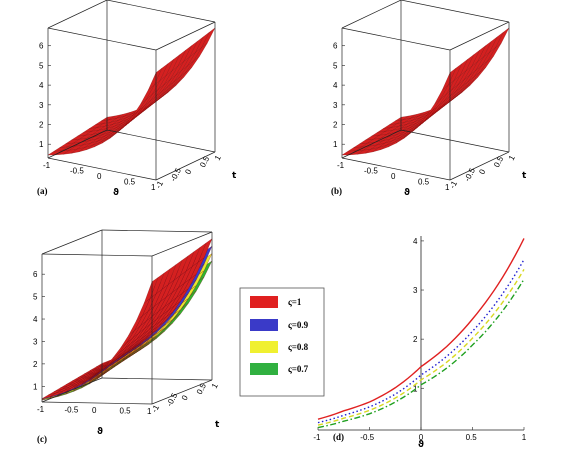 The height and width of the screenshot is (470, 567). What do you see at coordinates (217, 425) in the screenshot?
I see `t-axis-label-c: t` at bounding box center [217, 425].